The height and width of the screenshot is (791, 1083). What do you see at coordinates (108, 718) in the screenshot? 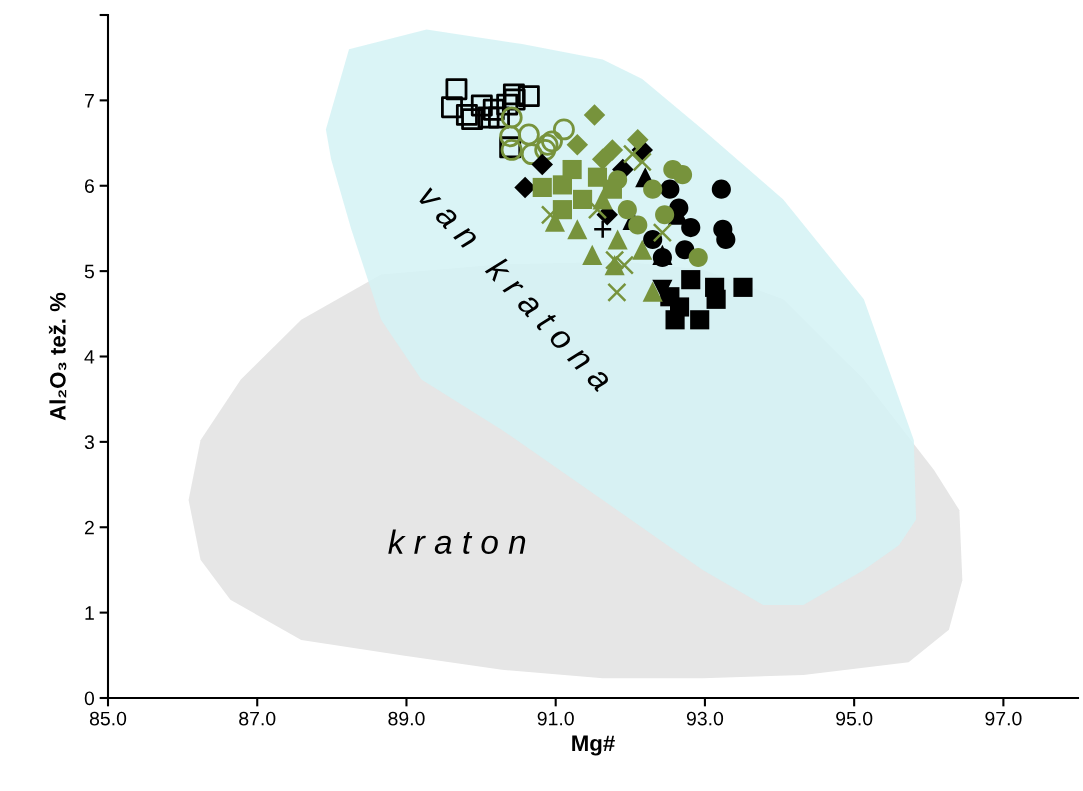
I see `x-tick-label: 85.0` at bounding box center [108, 718].